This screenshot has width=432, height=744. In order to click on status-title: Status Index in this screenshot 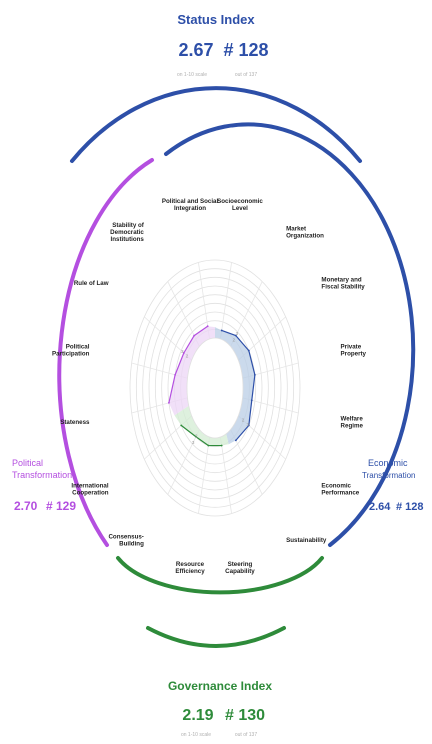, I will do `click(216, 19)`.